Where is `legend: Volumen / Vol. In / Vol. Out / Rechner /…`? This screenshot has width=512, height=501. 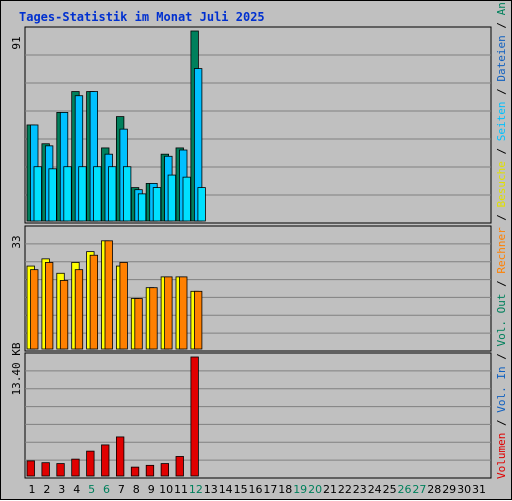
legend: Volumen / Vol. In / Vol. Out / Rechner /… is located at coordinates (501, 240).